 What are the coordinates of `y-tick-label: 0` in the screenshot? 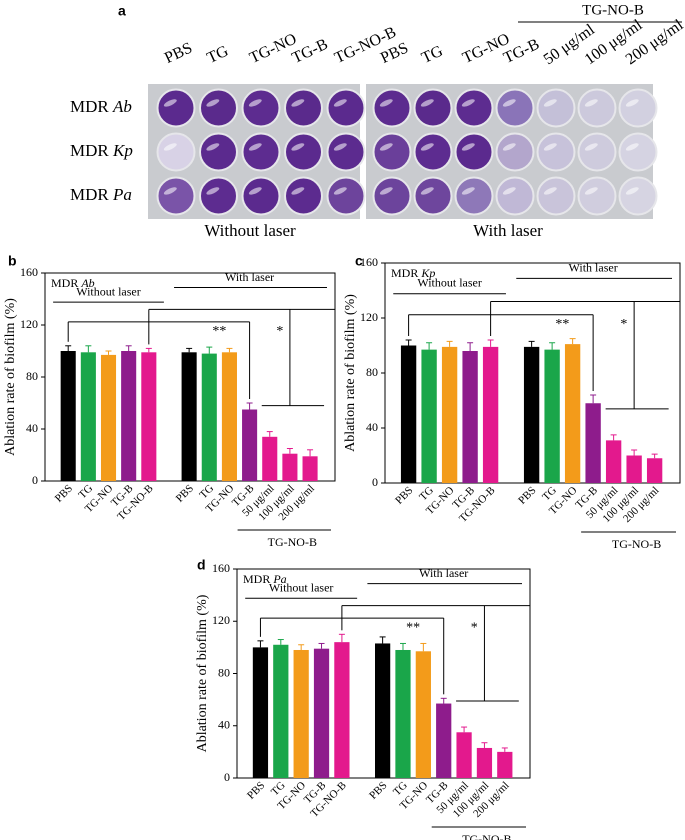 It's located at (227, 777).